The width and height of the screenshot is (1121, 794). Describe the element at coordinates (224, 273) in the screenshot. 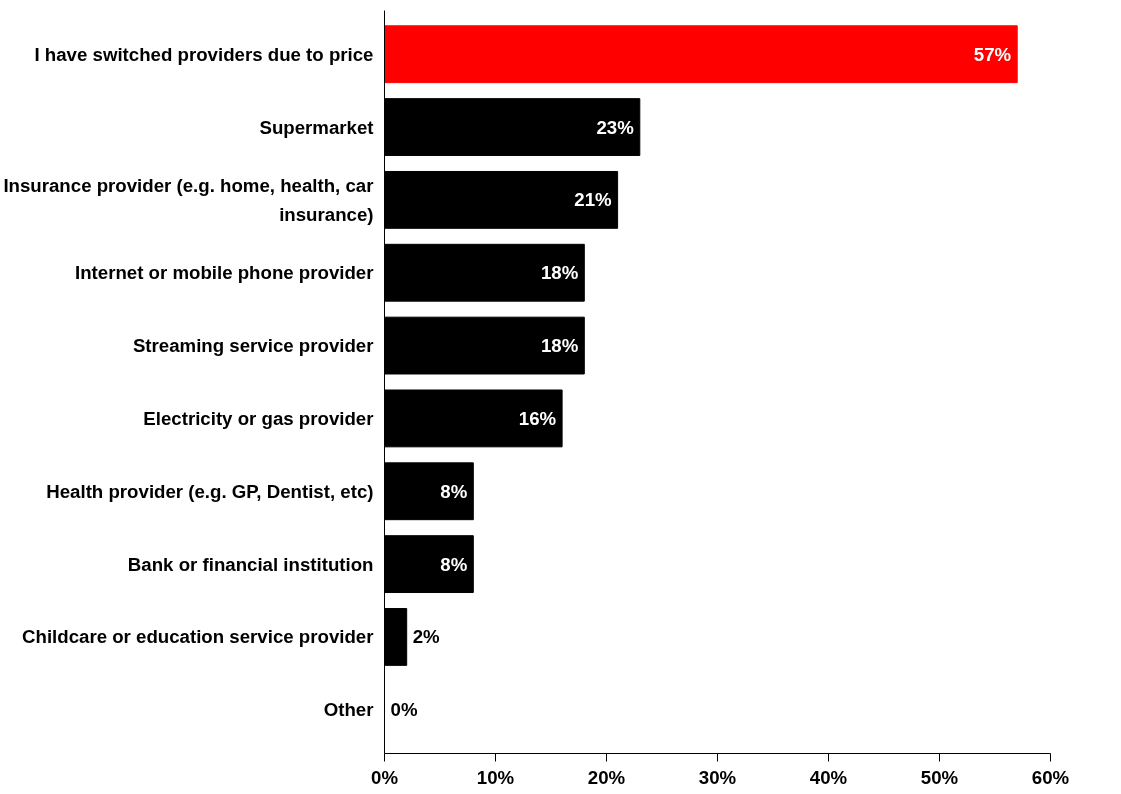

I see `y-tick-label: Internet or mobile phone provider` at that location.